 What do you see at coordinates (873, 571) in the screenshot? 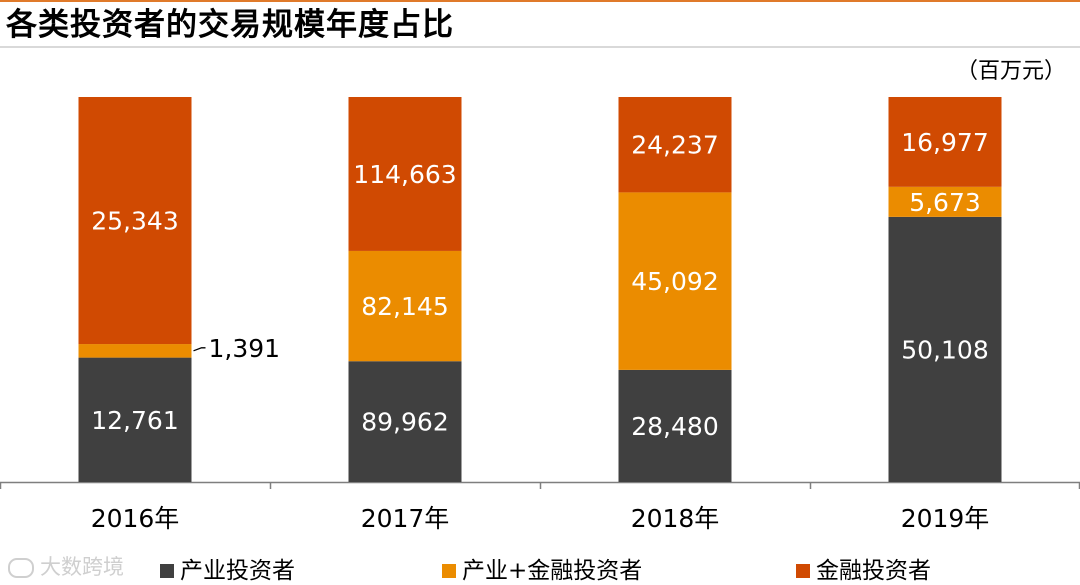
I see `legend-label-financial: 金融投资者` at bounding box center [873, 571].